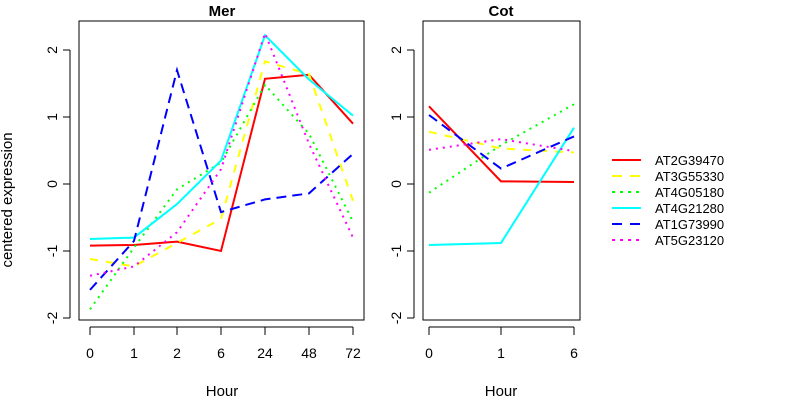  I want to click on plot-frame-cot, so click(501, 170).